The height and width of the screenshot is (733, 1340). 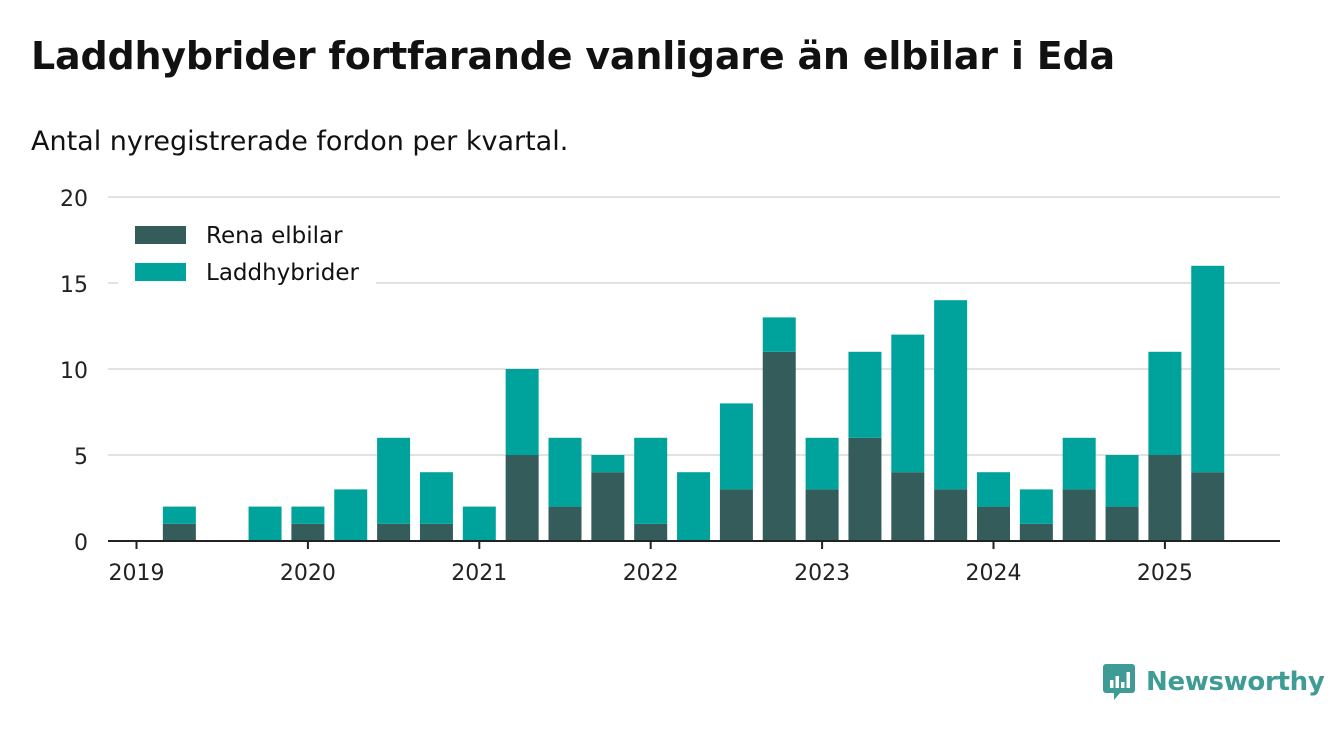 I want to click on x-tick-label: 2024, so click(x=994, y=573).